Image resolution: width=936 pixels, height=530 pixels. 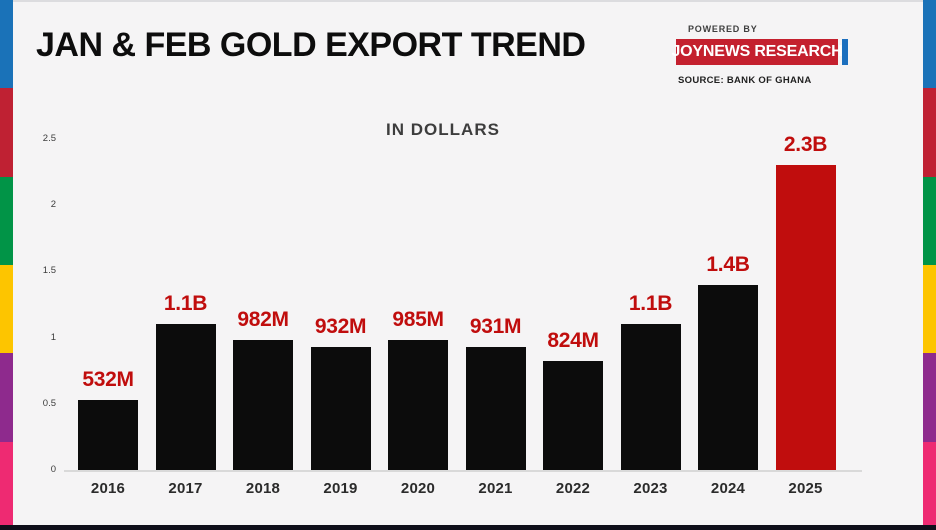 I want to click on value-label-2019: 932M, so click(x=340, y=326).